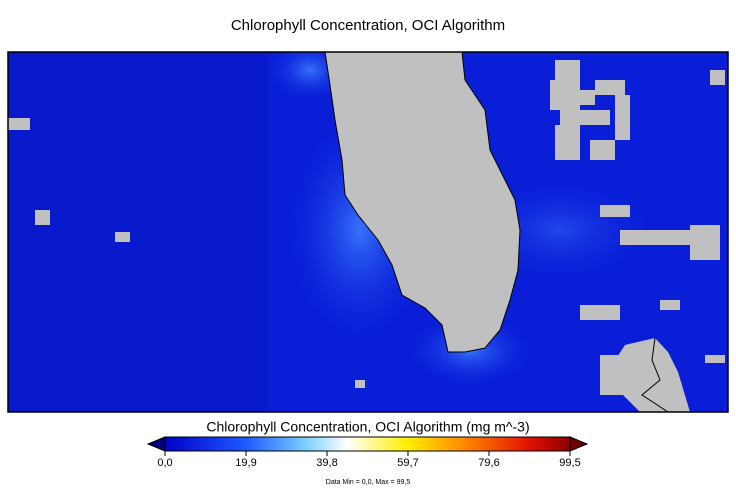  I want to click on colorbar-tick-label: 79,6, so click(488, 463).